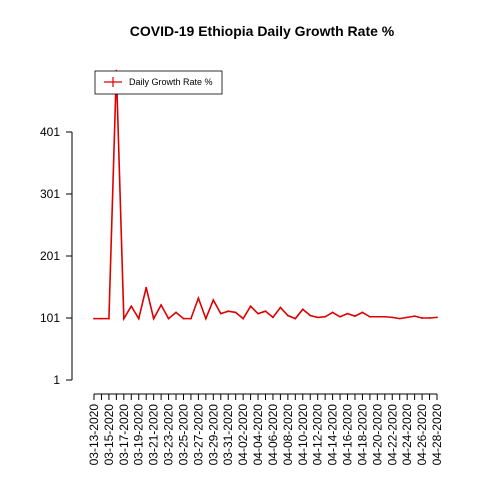  Describe the element at coordinates (258, 435) in the screenshot. I see `x-tick-label: 04-04-2020` at that location.